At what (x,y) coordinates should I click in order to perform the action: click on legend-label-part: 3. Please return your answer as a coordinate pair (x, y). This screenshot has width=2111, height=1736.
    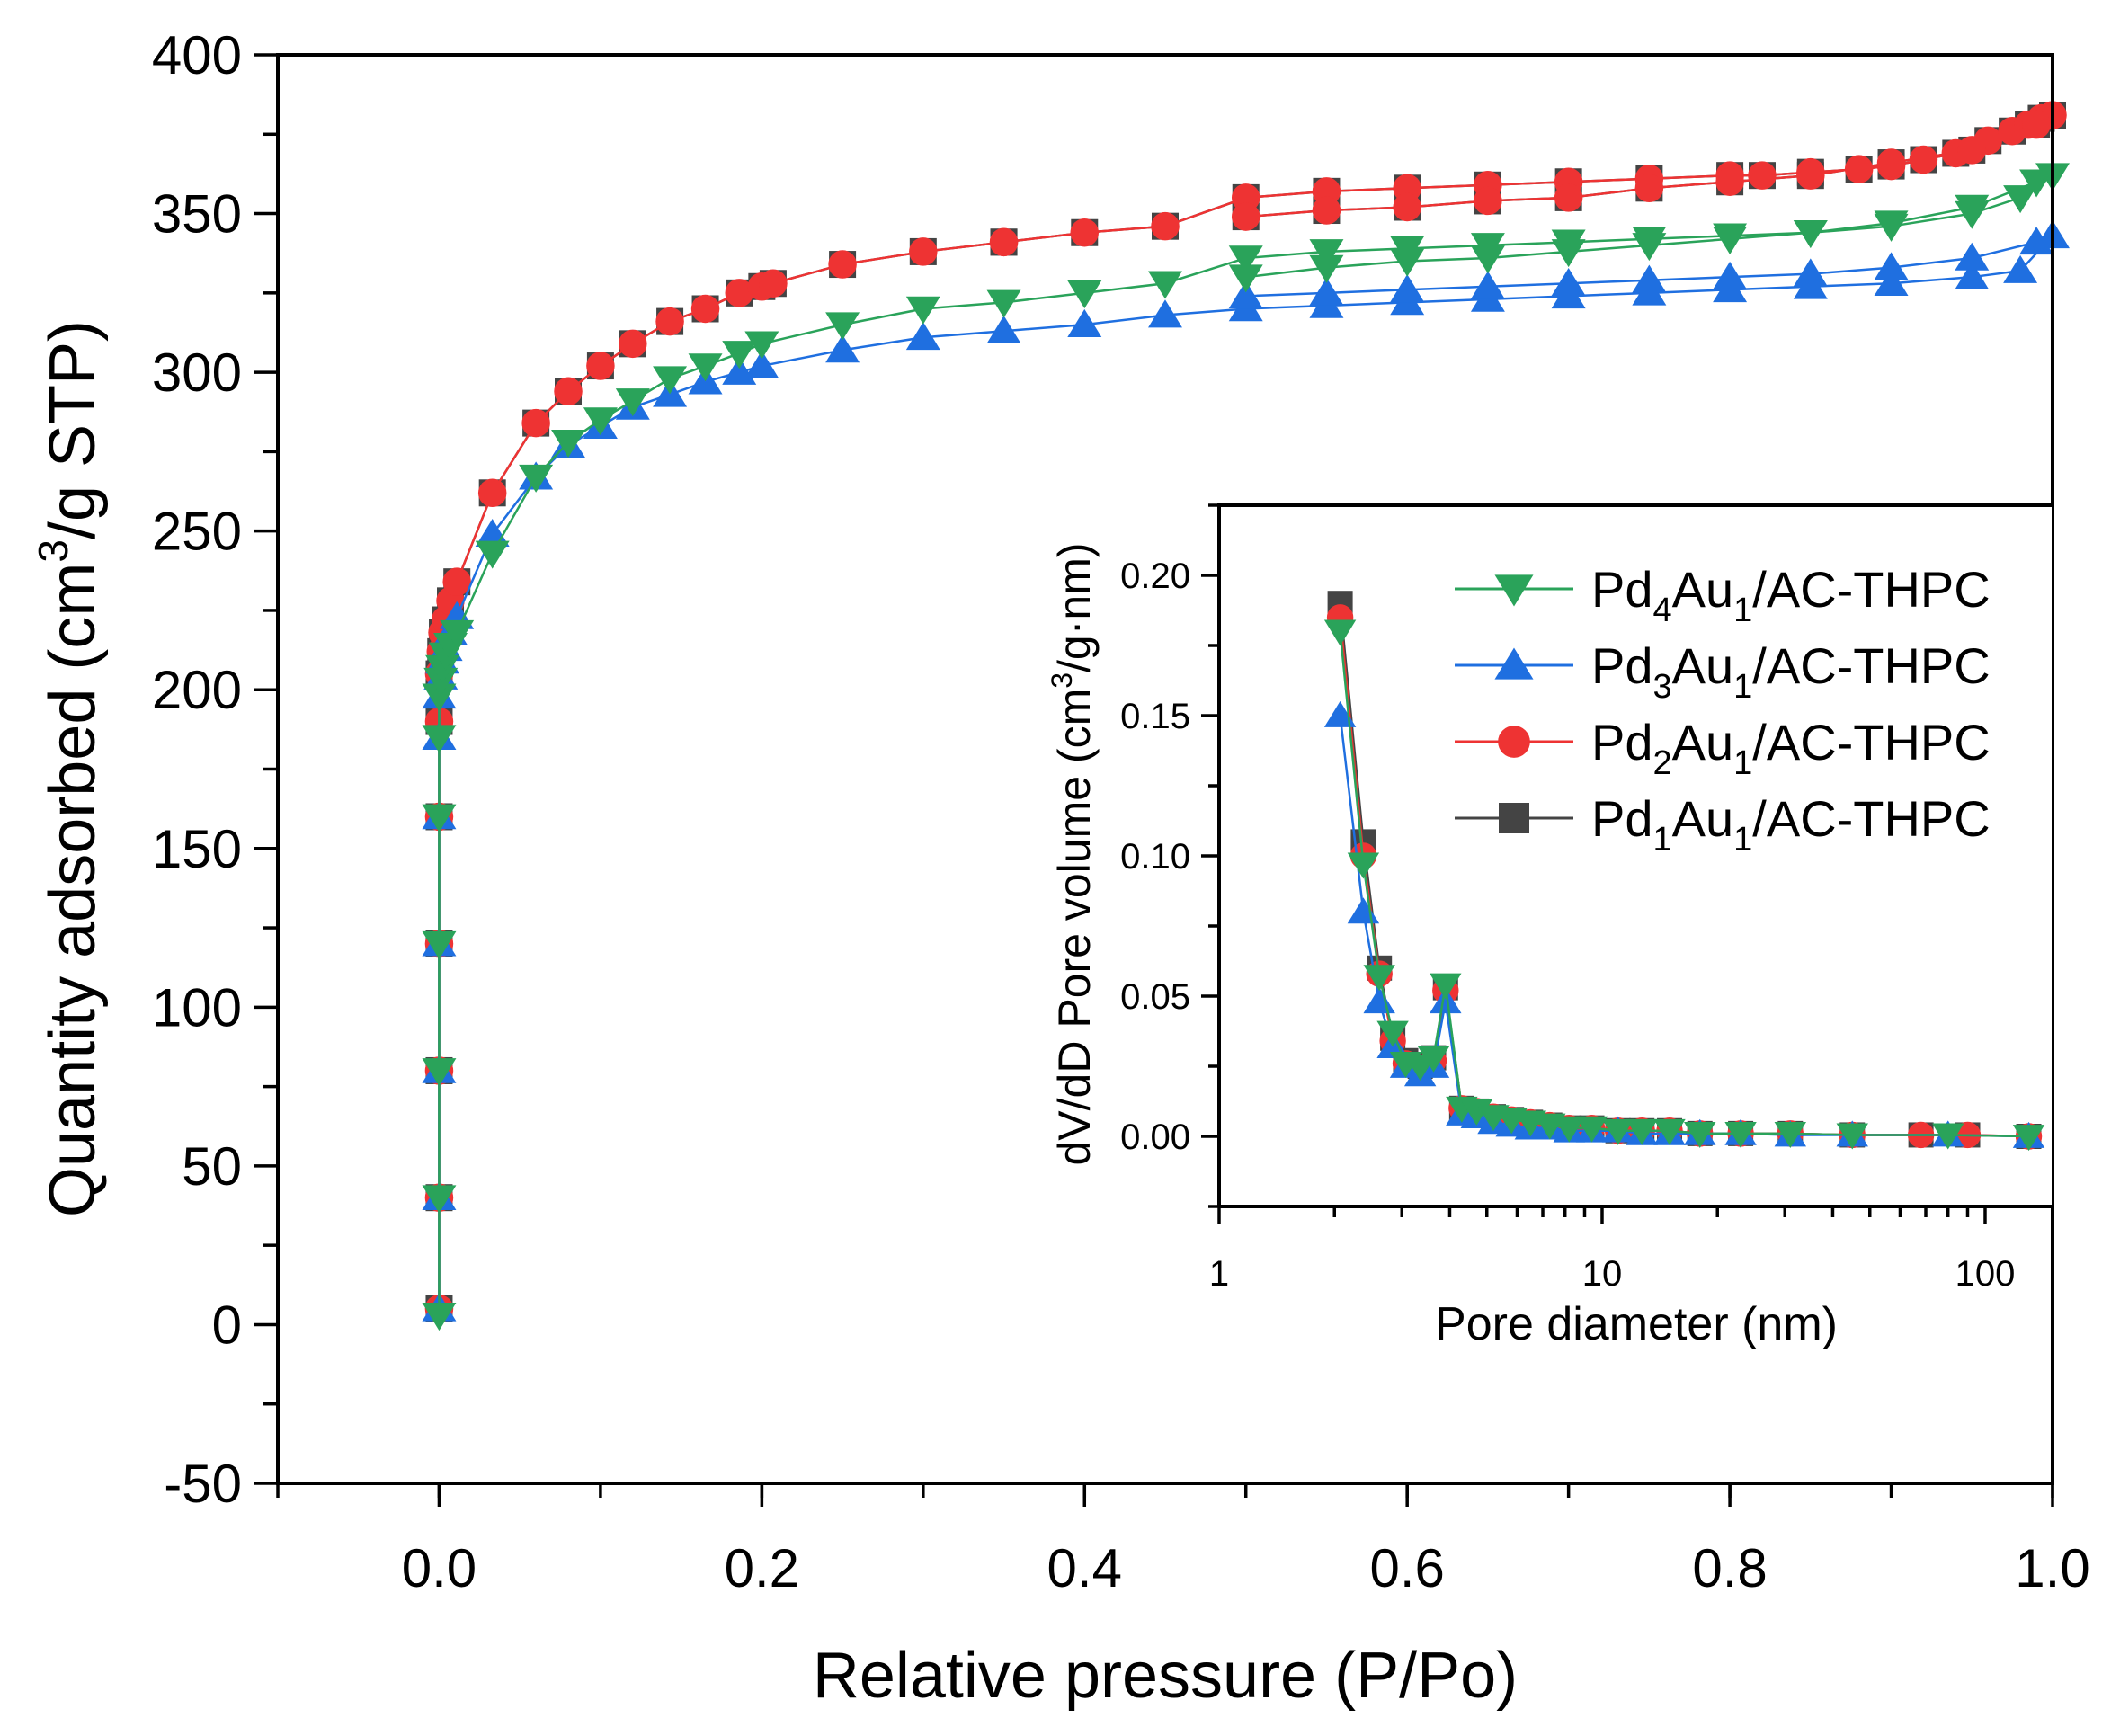
    Looking at the image, I should click on (1662, 687).